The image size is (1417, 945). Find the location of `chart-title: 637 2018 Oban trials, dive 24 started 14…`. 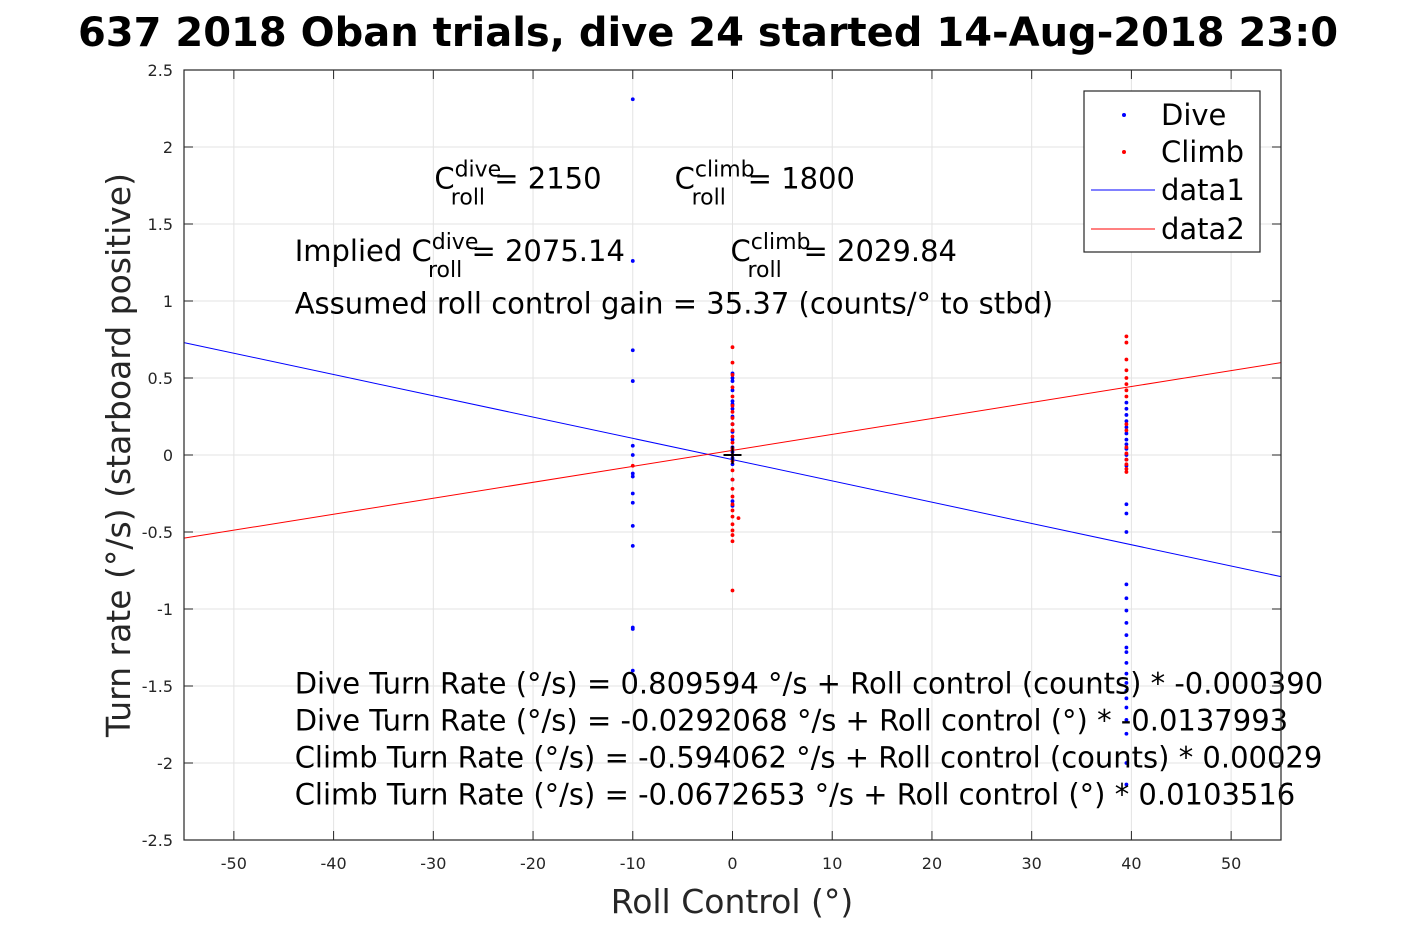

chart-title: 637 2018 Oban trials, dive 24 started 14… is located at coordinates (708, 33).